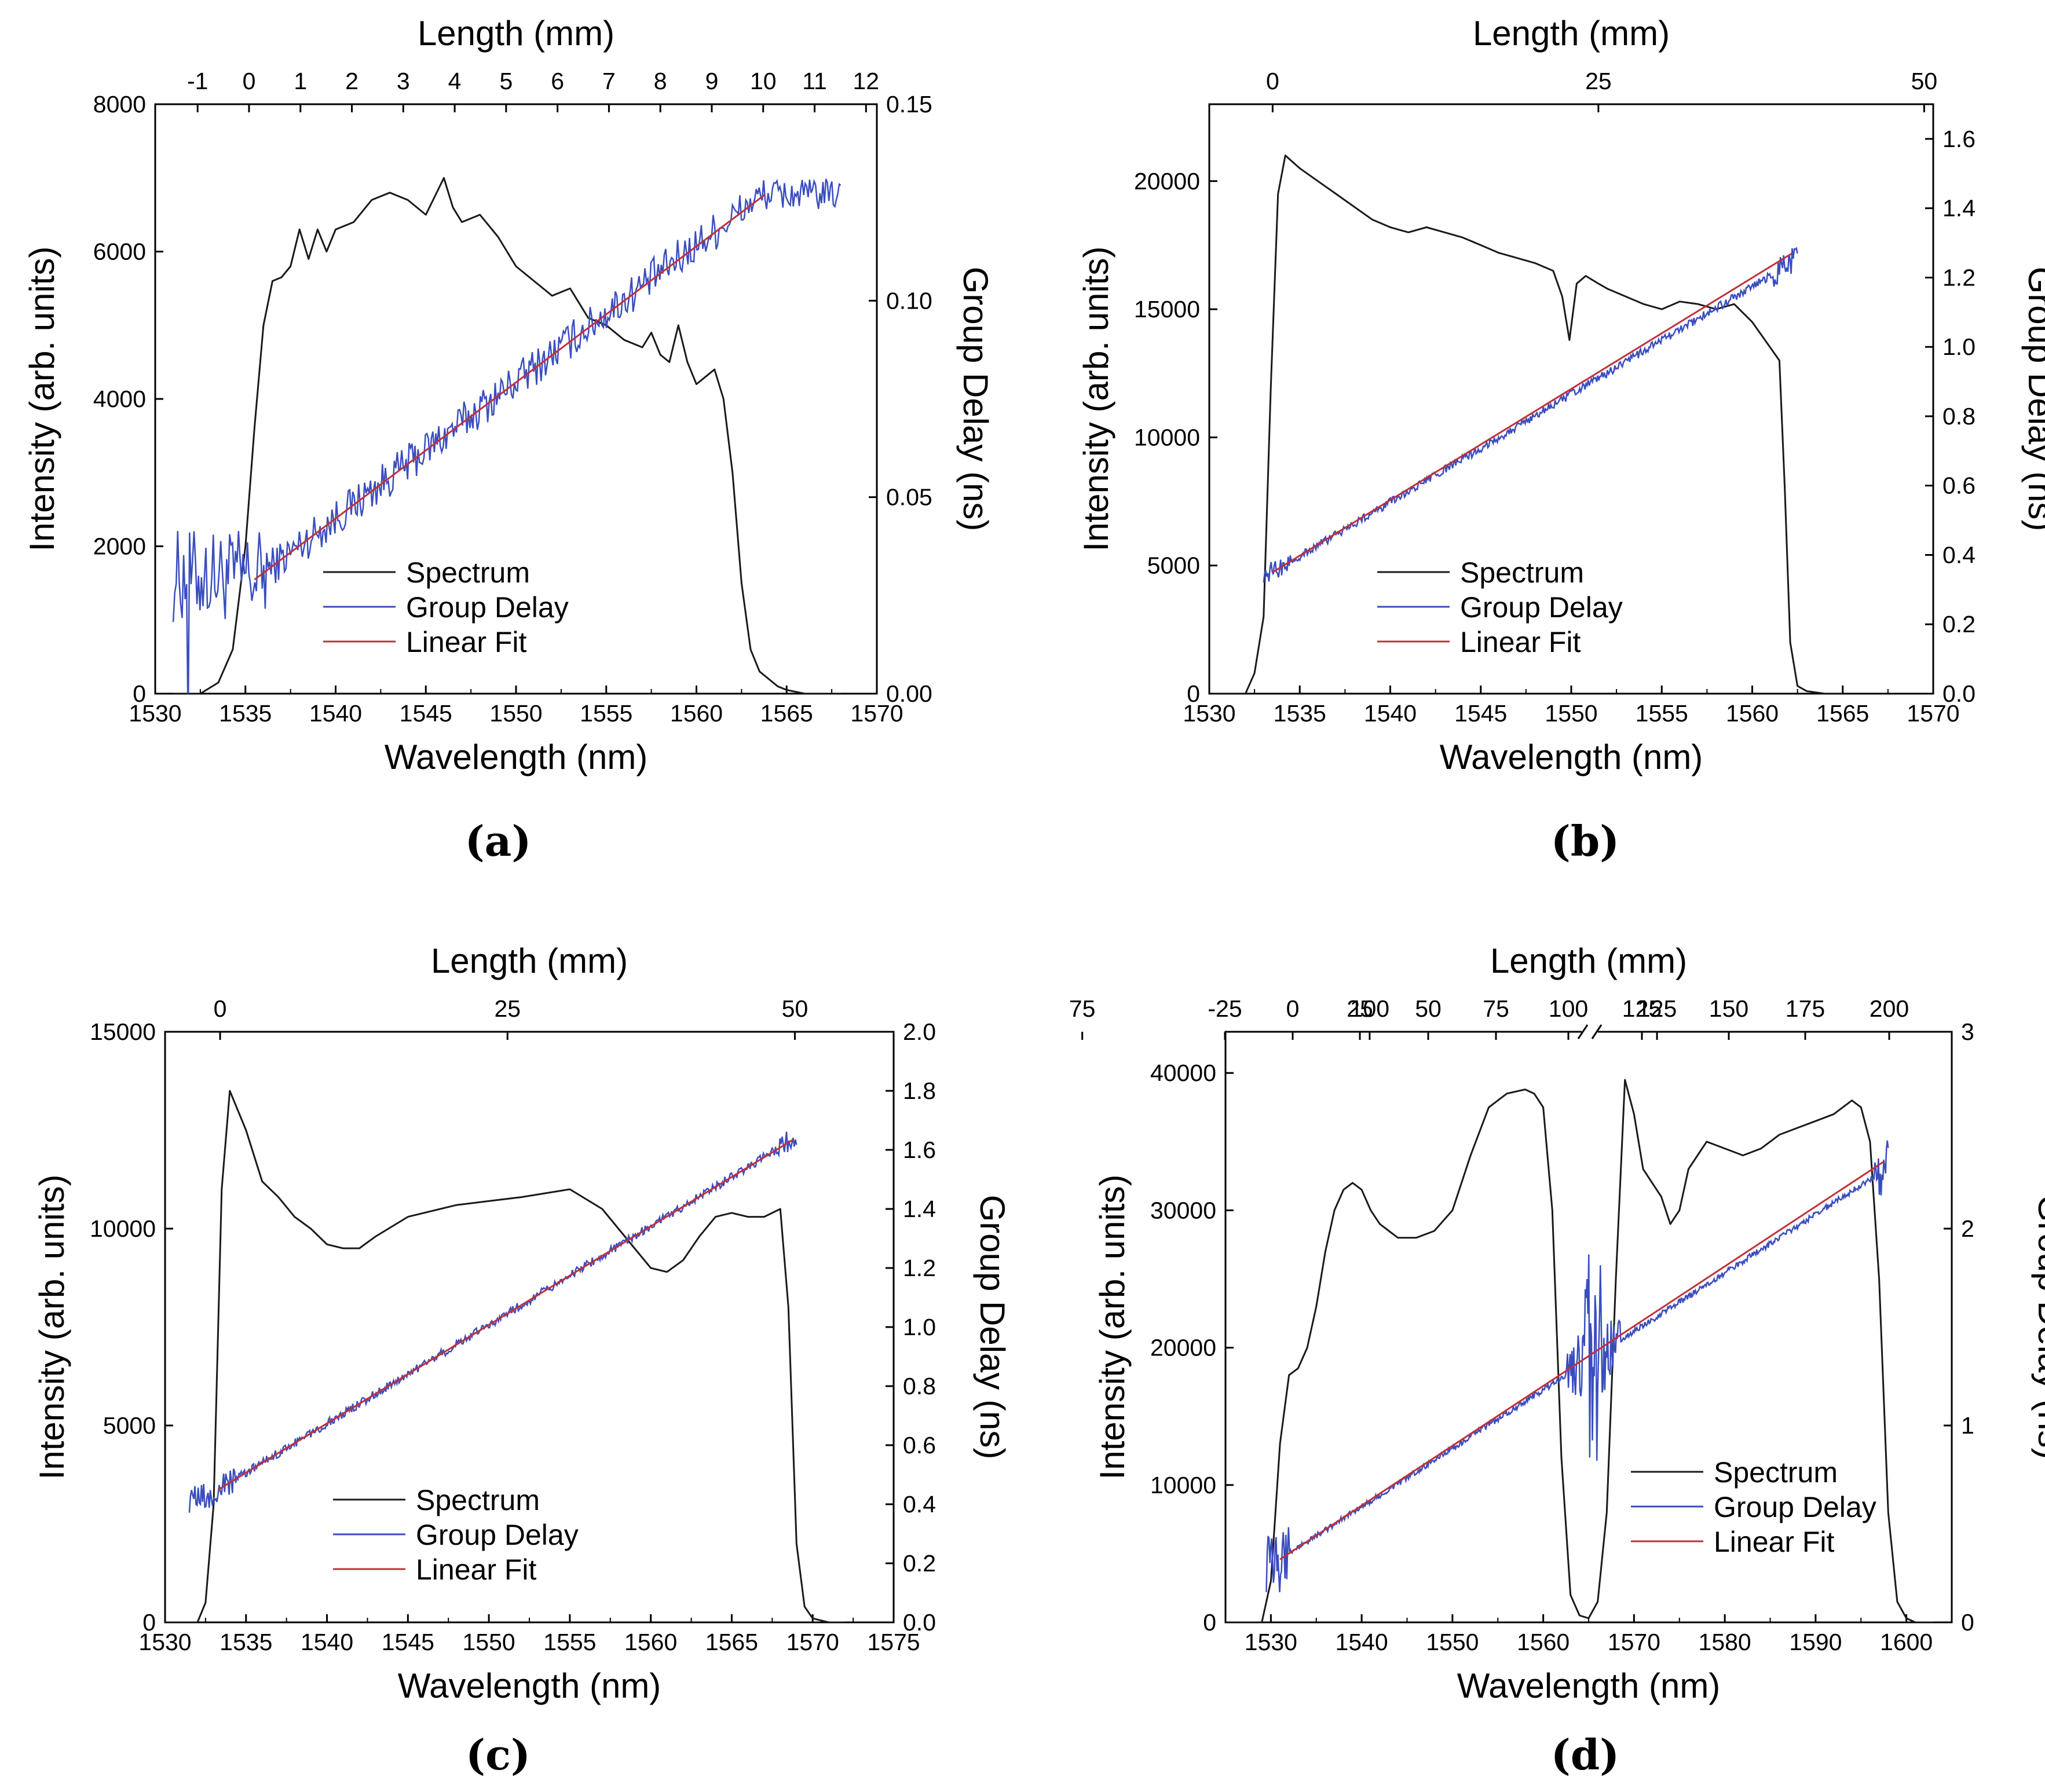 Image resolution: width=2045 pixels, height=1792 pixels. What do you see at coordinates (130, 1425) in the screenshot?
I see `y-tick-label: 5000` at bounding box center [130, 1425].